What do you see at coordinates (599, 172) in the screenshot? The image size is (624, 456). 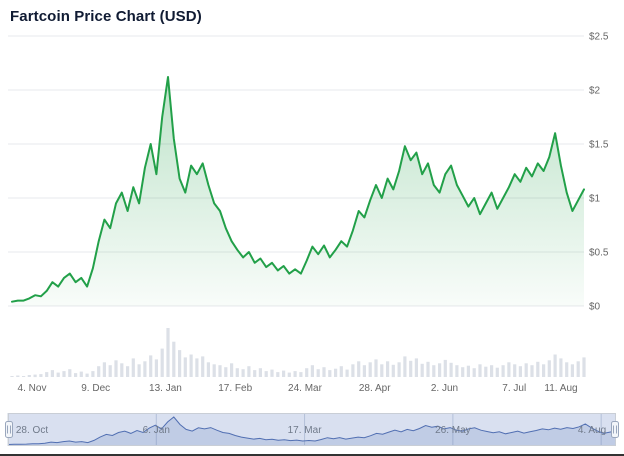 I see `y-axis-labels: $0 $0.5 $1 $1.5 $2 $2.5` at bounding box center [599, 172].